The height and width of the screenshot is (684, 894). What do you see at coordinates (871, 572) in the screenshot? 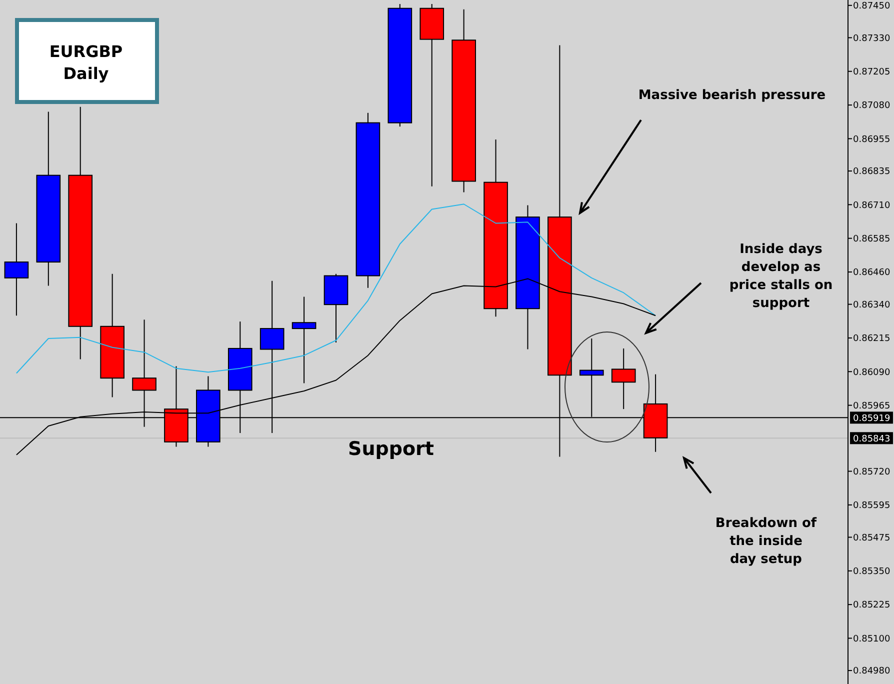
I see `y-tick-label: 0.85350` at bounding box center [871, 572].